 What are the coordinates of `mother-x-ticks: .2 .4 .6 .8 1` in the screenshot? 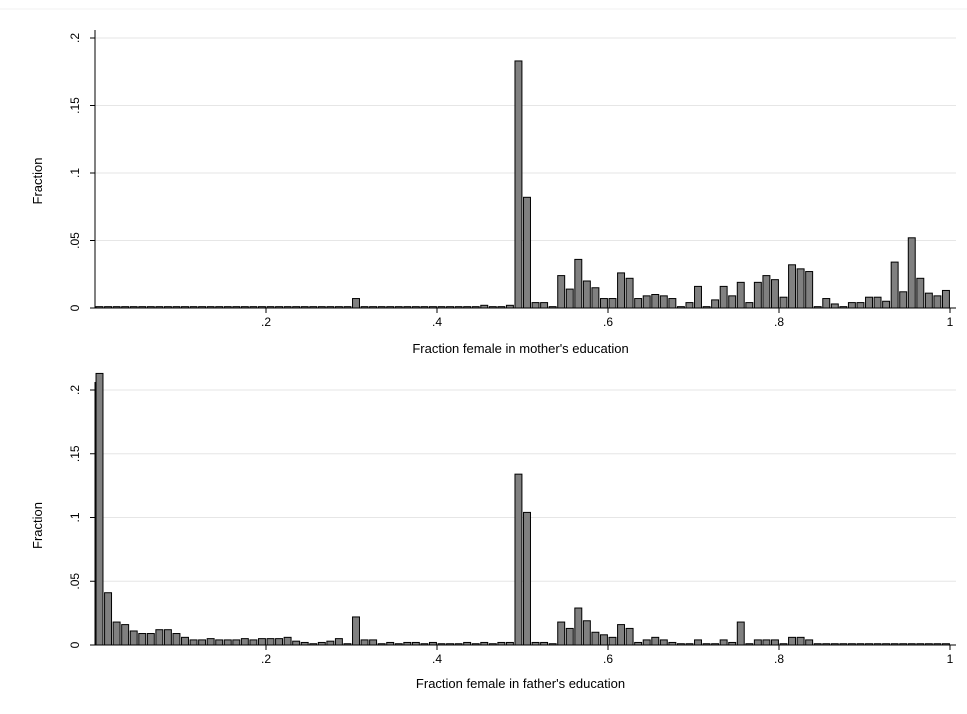 It's located at (607, 318).